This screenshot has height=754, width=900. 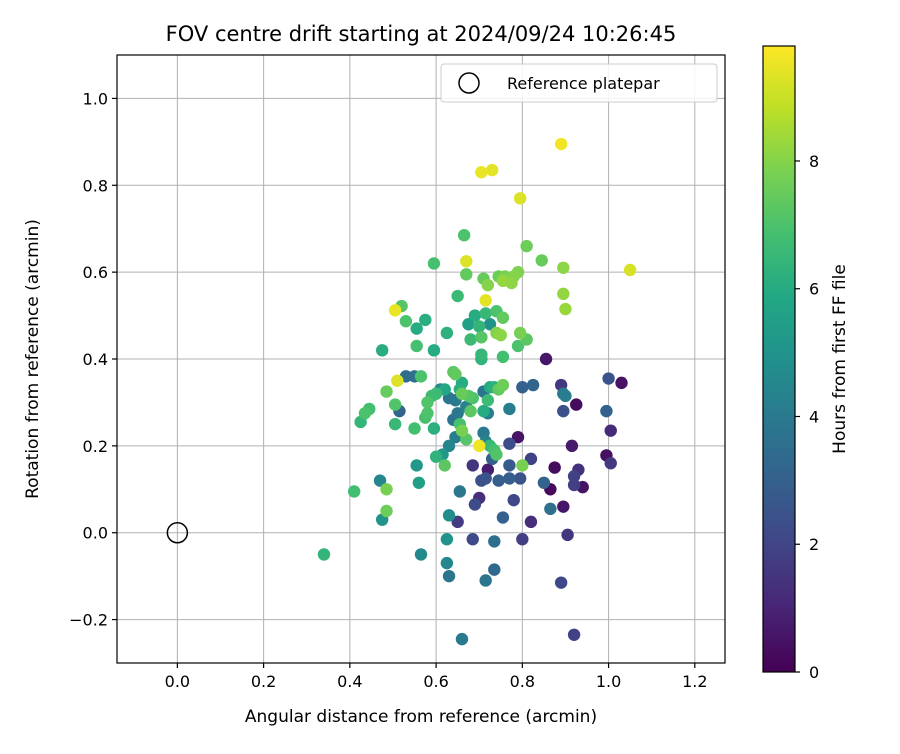 I want to click on colorbar-tick-label: 0, so click(x=814, y=672).